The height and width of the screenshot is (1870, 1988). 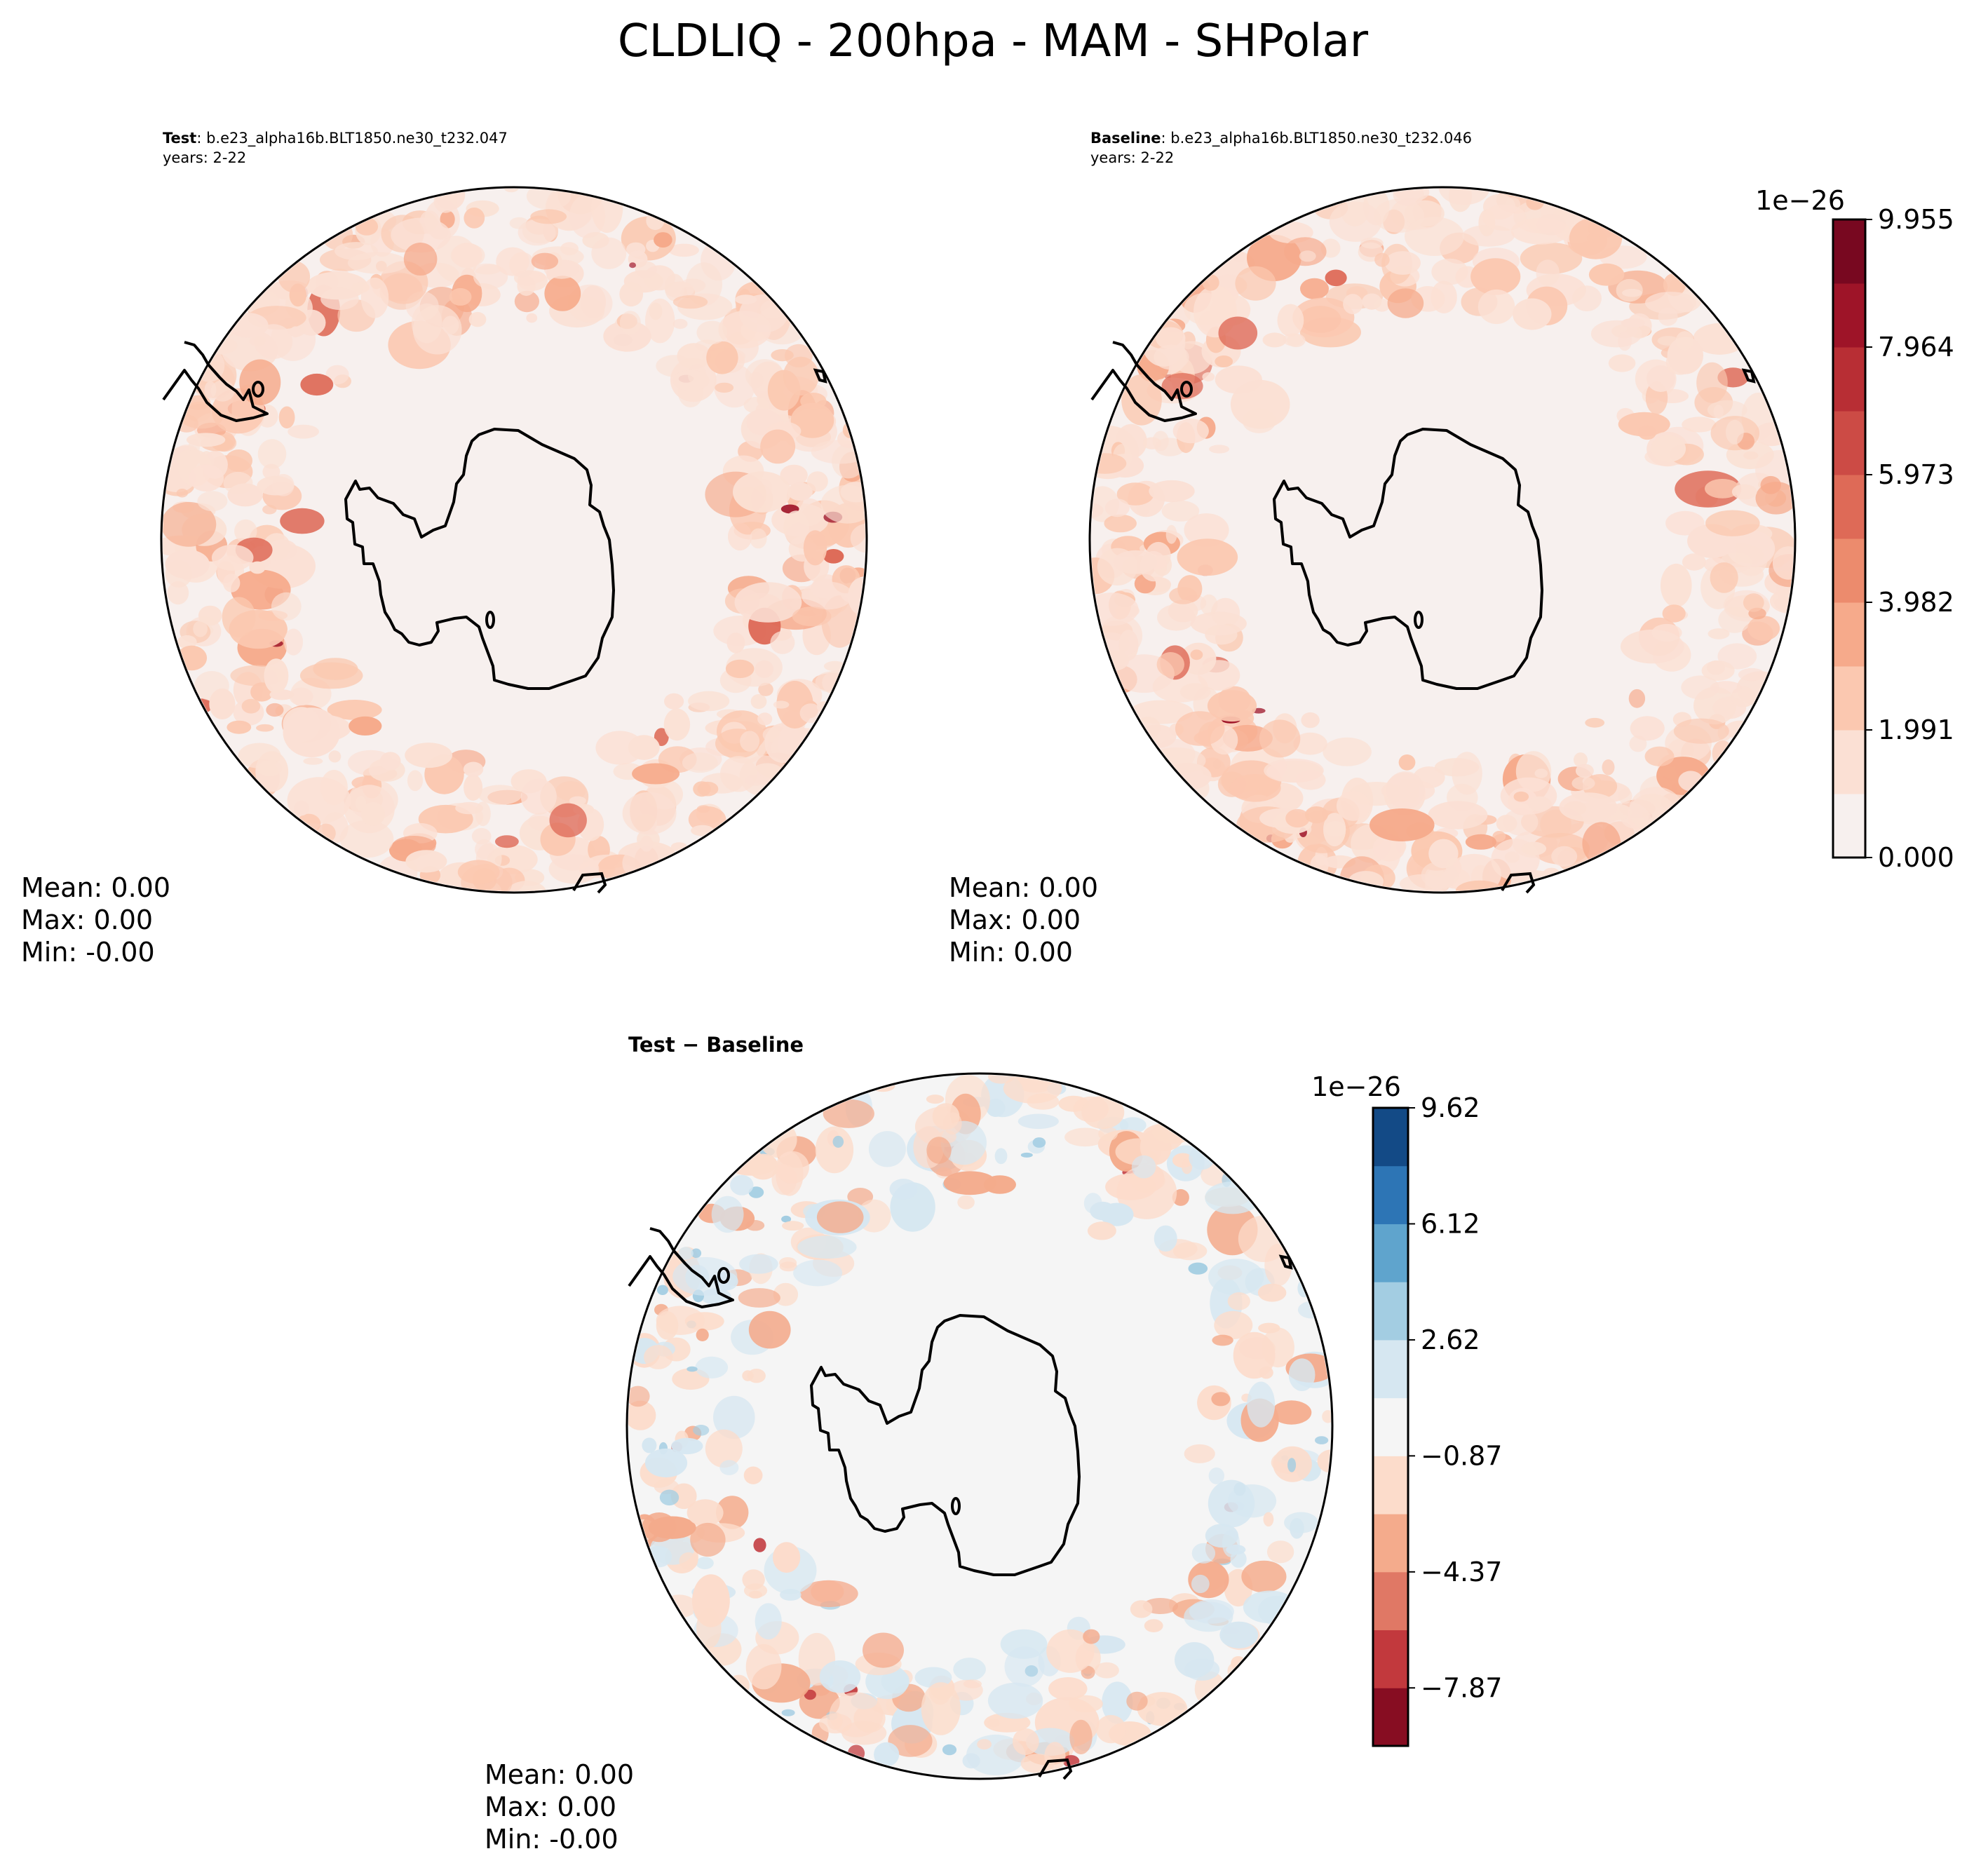 I want to click on diff-mean-stat: Mean: 0.00, so click(x=559, y=1774).